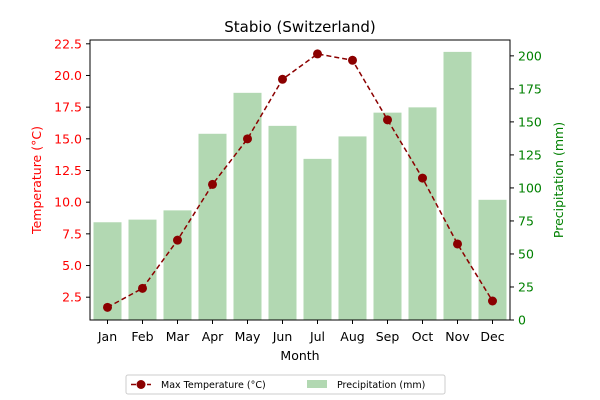 The width and height of the screenshot is (600, 400). What do you see at coordinates (530, 88) in the screenshot?
I see `y-right-tick-label: 175` at bounding box center [530, 88].